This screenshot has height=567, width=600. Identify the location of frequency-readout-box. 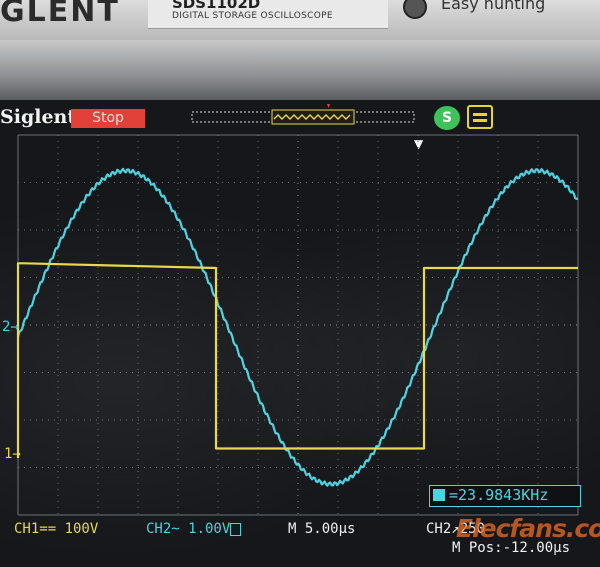
(505, 496).